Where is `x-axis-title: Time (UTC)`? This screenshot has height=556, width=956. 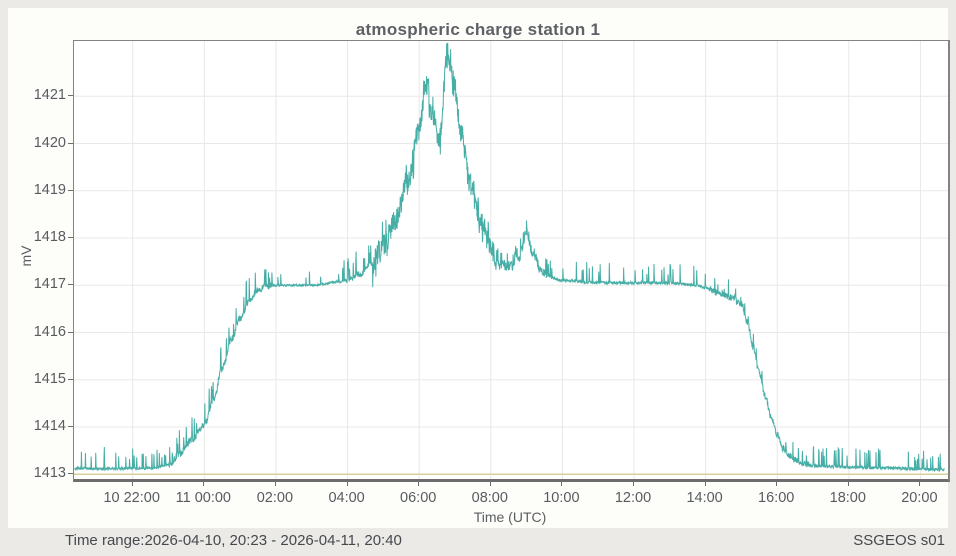
x-axis-title: Time (UTC) is located at coordinates (510, 517).